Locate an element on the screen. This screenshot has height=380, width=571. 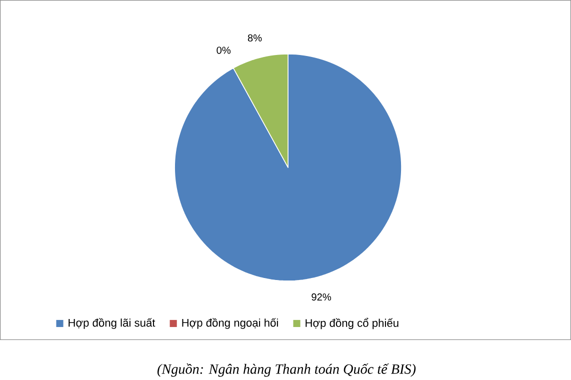
data-label: 8% is located at coordinates (255, 38).